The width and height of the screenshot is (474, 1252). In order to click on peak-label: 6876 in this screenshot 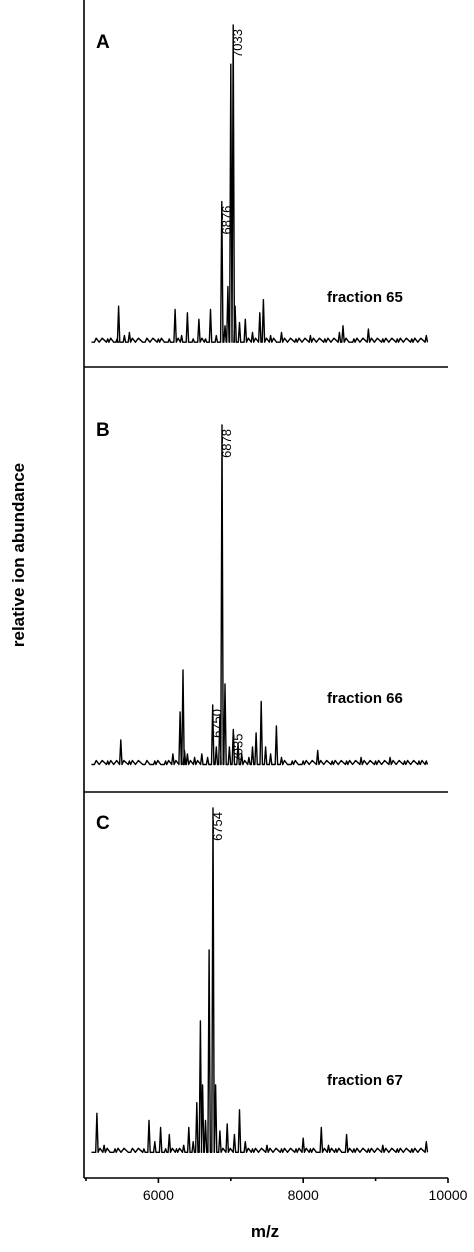, I will do `click(226, 220)`.